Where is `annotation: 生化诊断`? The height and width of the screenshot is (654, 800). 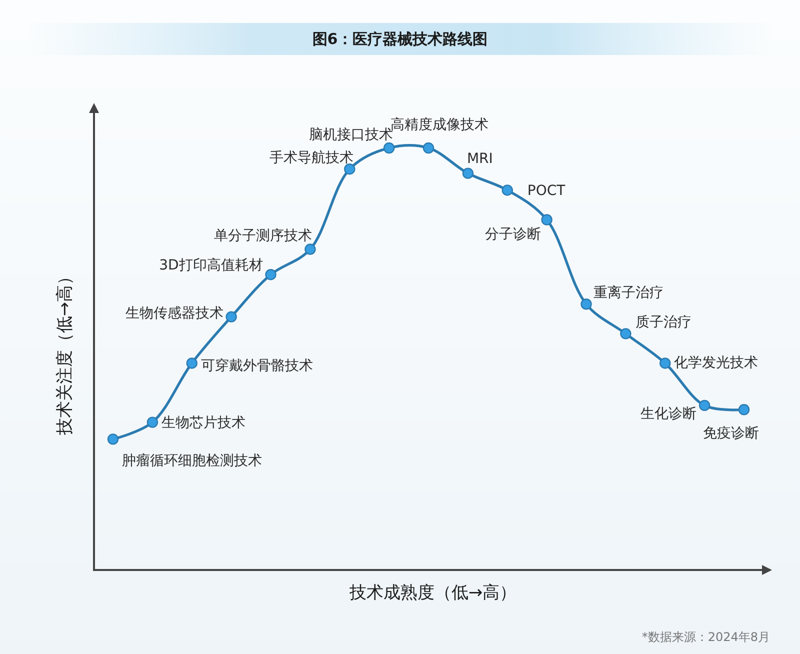 annotation: 生化诊断 is located at coordinates (668, 414).